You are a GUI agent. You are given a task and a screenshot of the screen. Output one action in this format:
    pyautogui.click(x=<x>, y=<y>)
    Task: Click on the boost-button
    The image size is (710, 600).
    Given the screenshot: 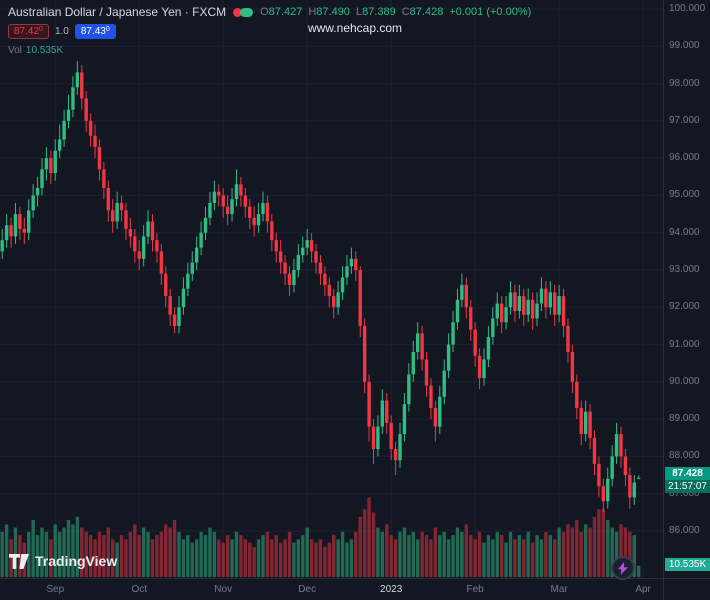 What is the action you would take?
    pyautogui.click(x=623, y=568)
    